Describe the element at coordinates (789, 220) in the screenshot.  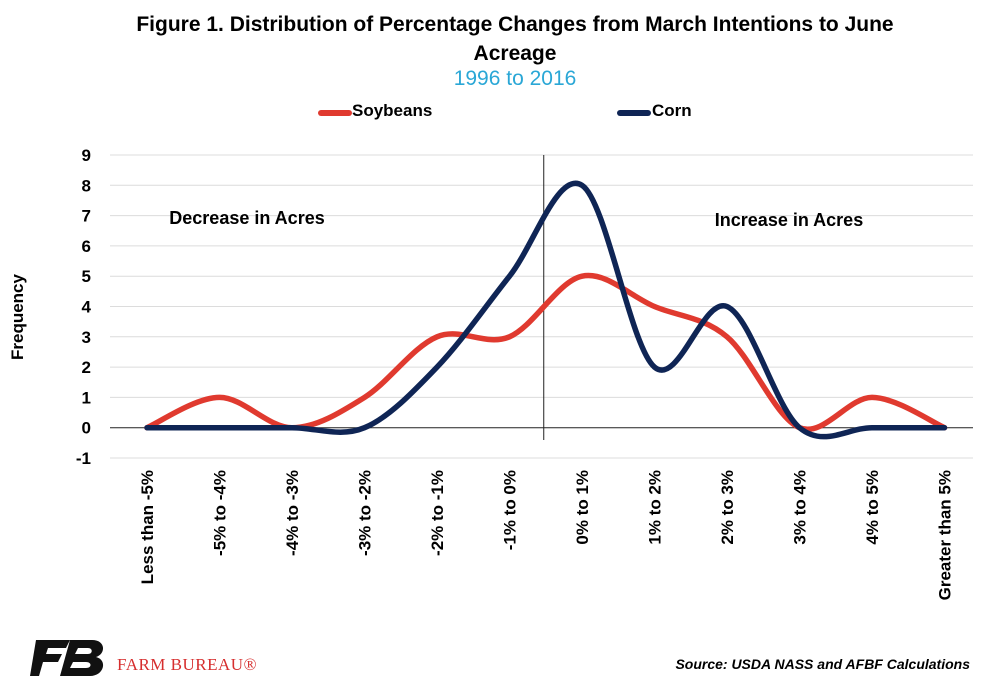
I see `annotation-increase: Increase in Acres` at that location.